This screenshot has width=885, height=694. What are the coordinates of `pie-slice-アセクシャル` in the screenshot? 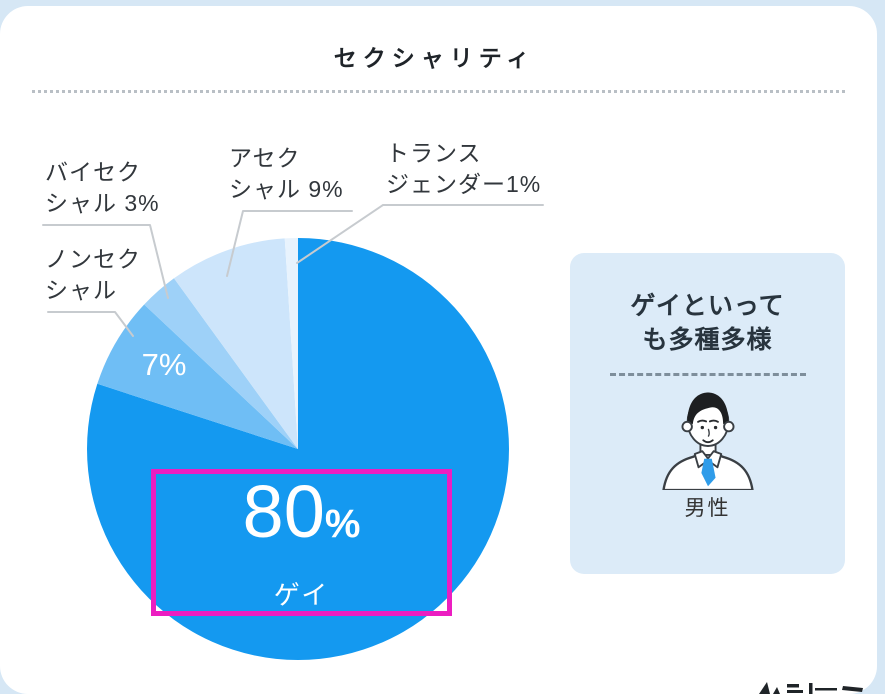 It's located at (235, 343).